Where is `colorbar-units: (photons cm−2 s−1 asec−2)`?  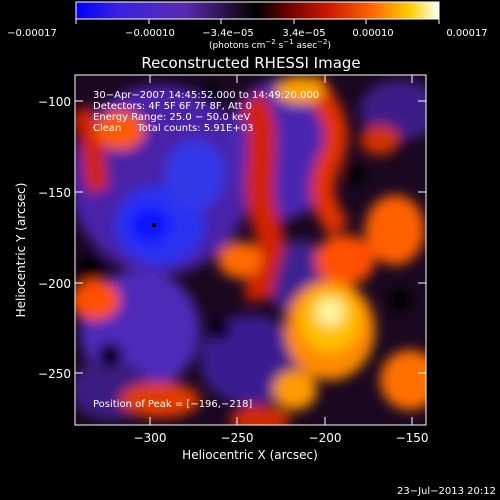 colorbar-units: (photons cm−2 s−1 asec−2) is located at coordinates (270, 44).